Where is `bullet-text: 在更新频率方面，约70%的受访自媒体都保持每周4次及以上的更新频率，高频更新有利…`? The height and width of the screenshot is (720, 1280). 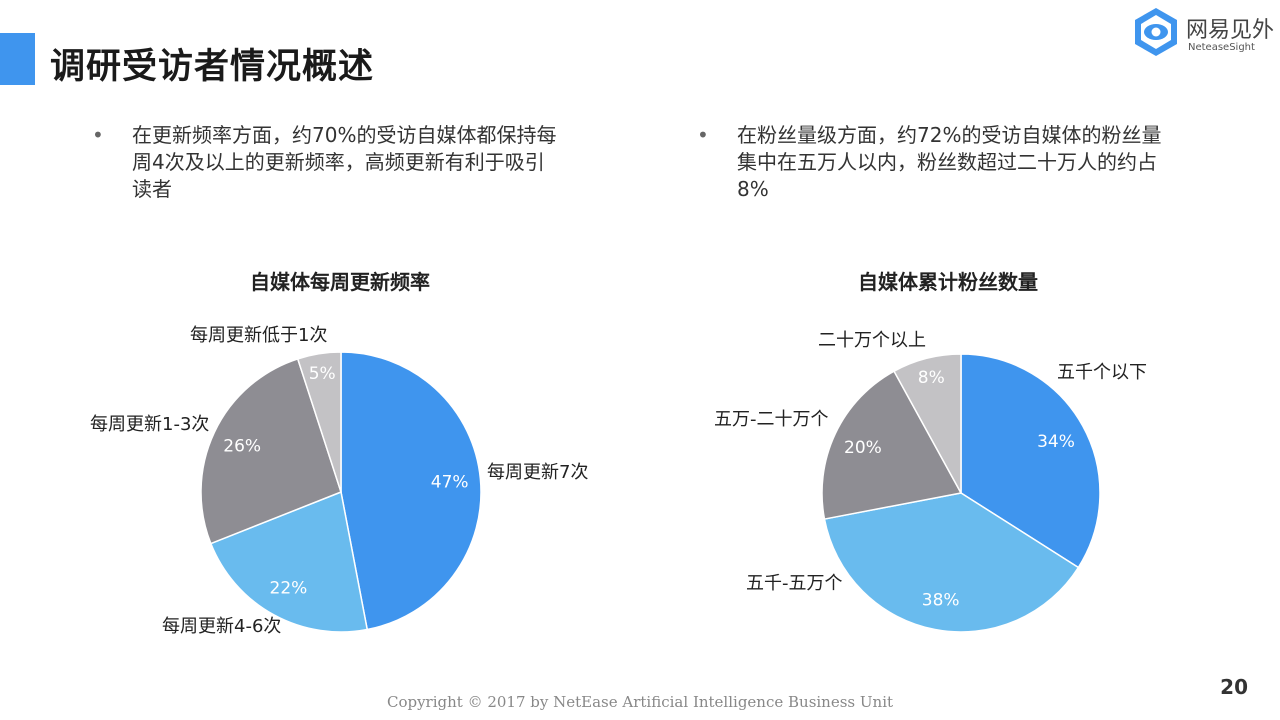 bullet-text: 在更新频率方面，约70%的受访自媒体都保持每周4次及以上的更新频率，高频更新有利… is located at coordinates (344, 162).